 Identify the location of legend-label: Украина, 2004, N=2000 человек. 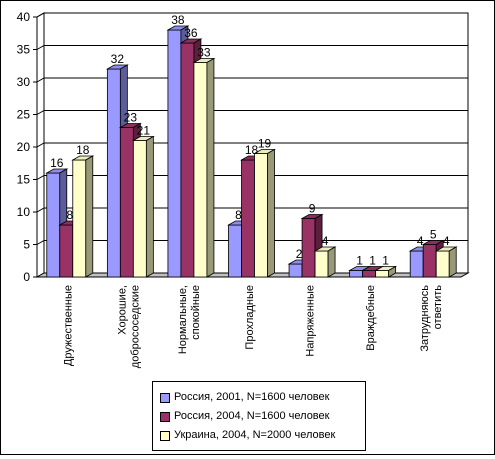
(255, 435).